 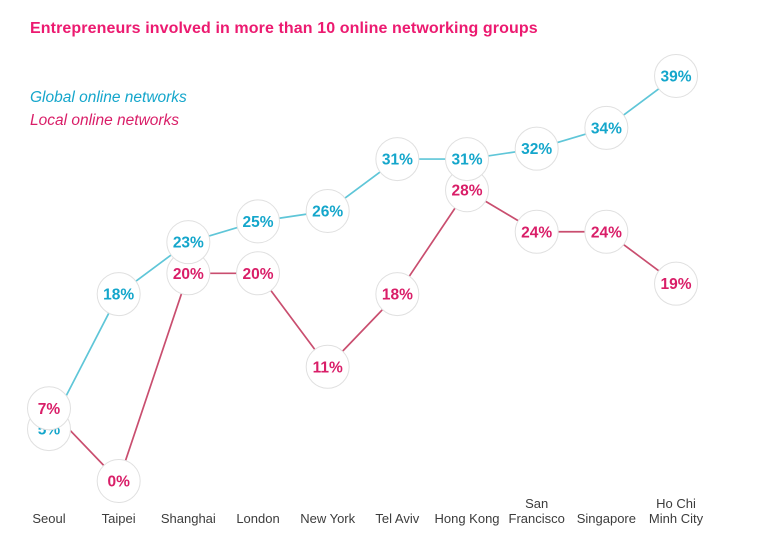 What do you see at coordinates (466, 518) in the screenshot?
I see `x-axis-label: Hong Kong` at bounding box center [466, 518].